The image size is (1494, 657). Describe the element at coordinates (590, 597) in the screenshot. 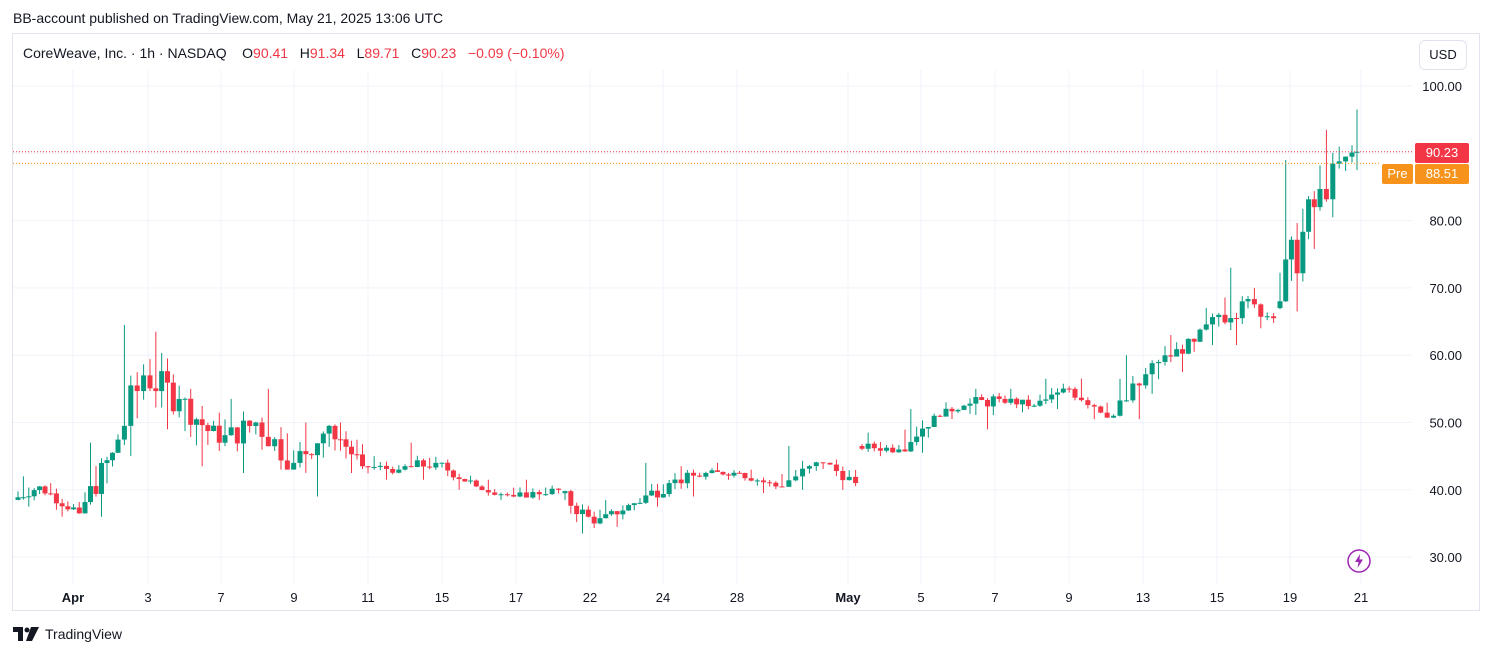

I see `x-tick-label: 22` at that location.